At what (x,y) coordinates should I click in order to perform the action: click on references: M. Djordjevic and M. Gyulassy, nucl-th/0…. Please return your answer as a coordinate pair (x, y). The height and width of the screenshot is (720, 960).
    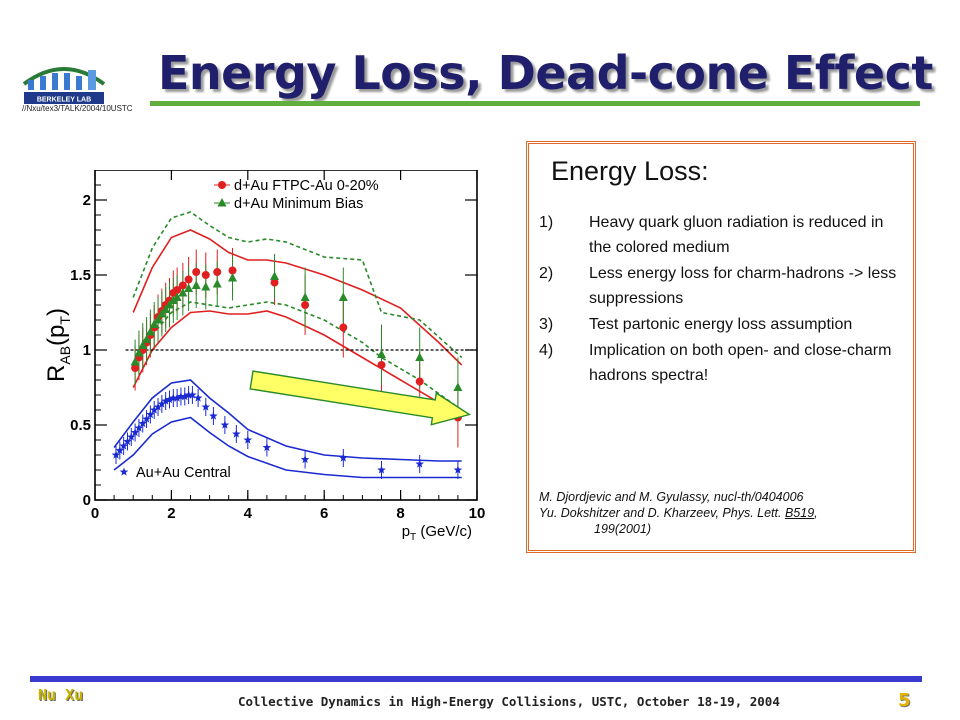
    Looking at the image, I should click on (724, 513).